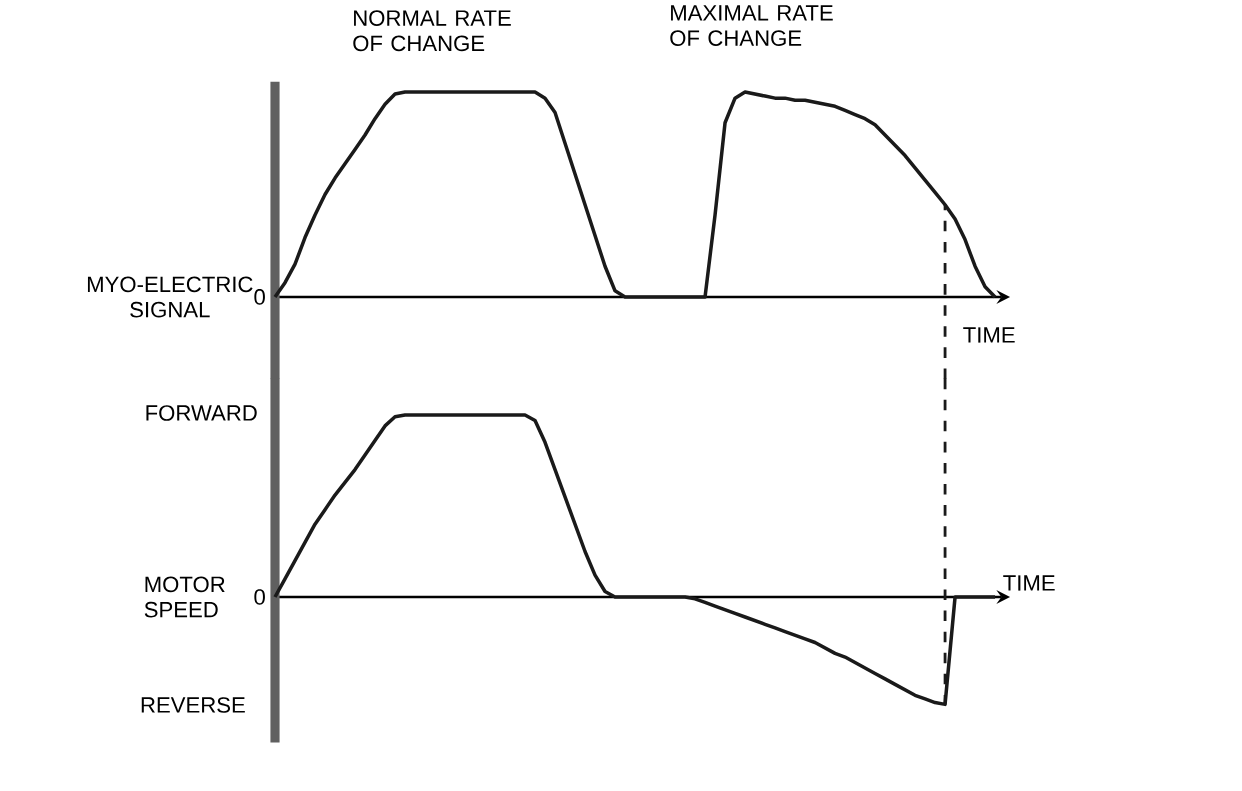 This screenshot has height=791, width=1242. I want to click on y-axis-title: MYO-ELECTRIC SIGNAL, so click(170, 297).